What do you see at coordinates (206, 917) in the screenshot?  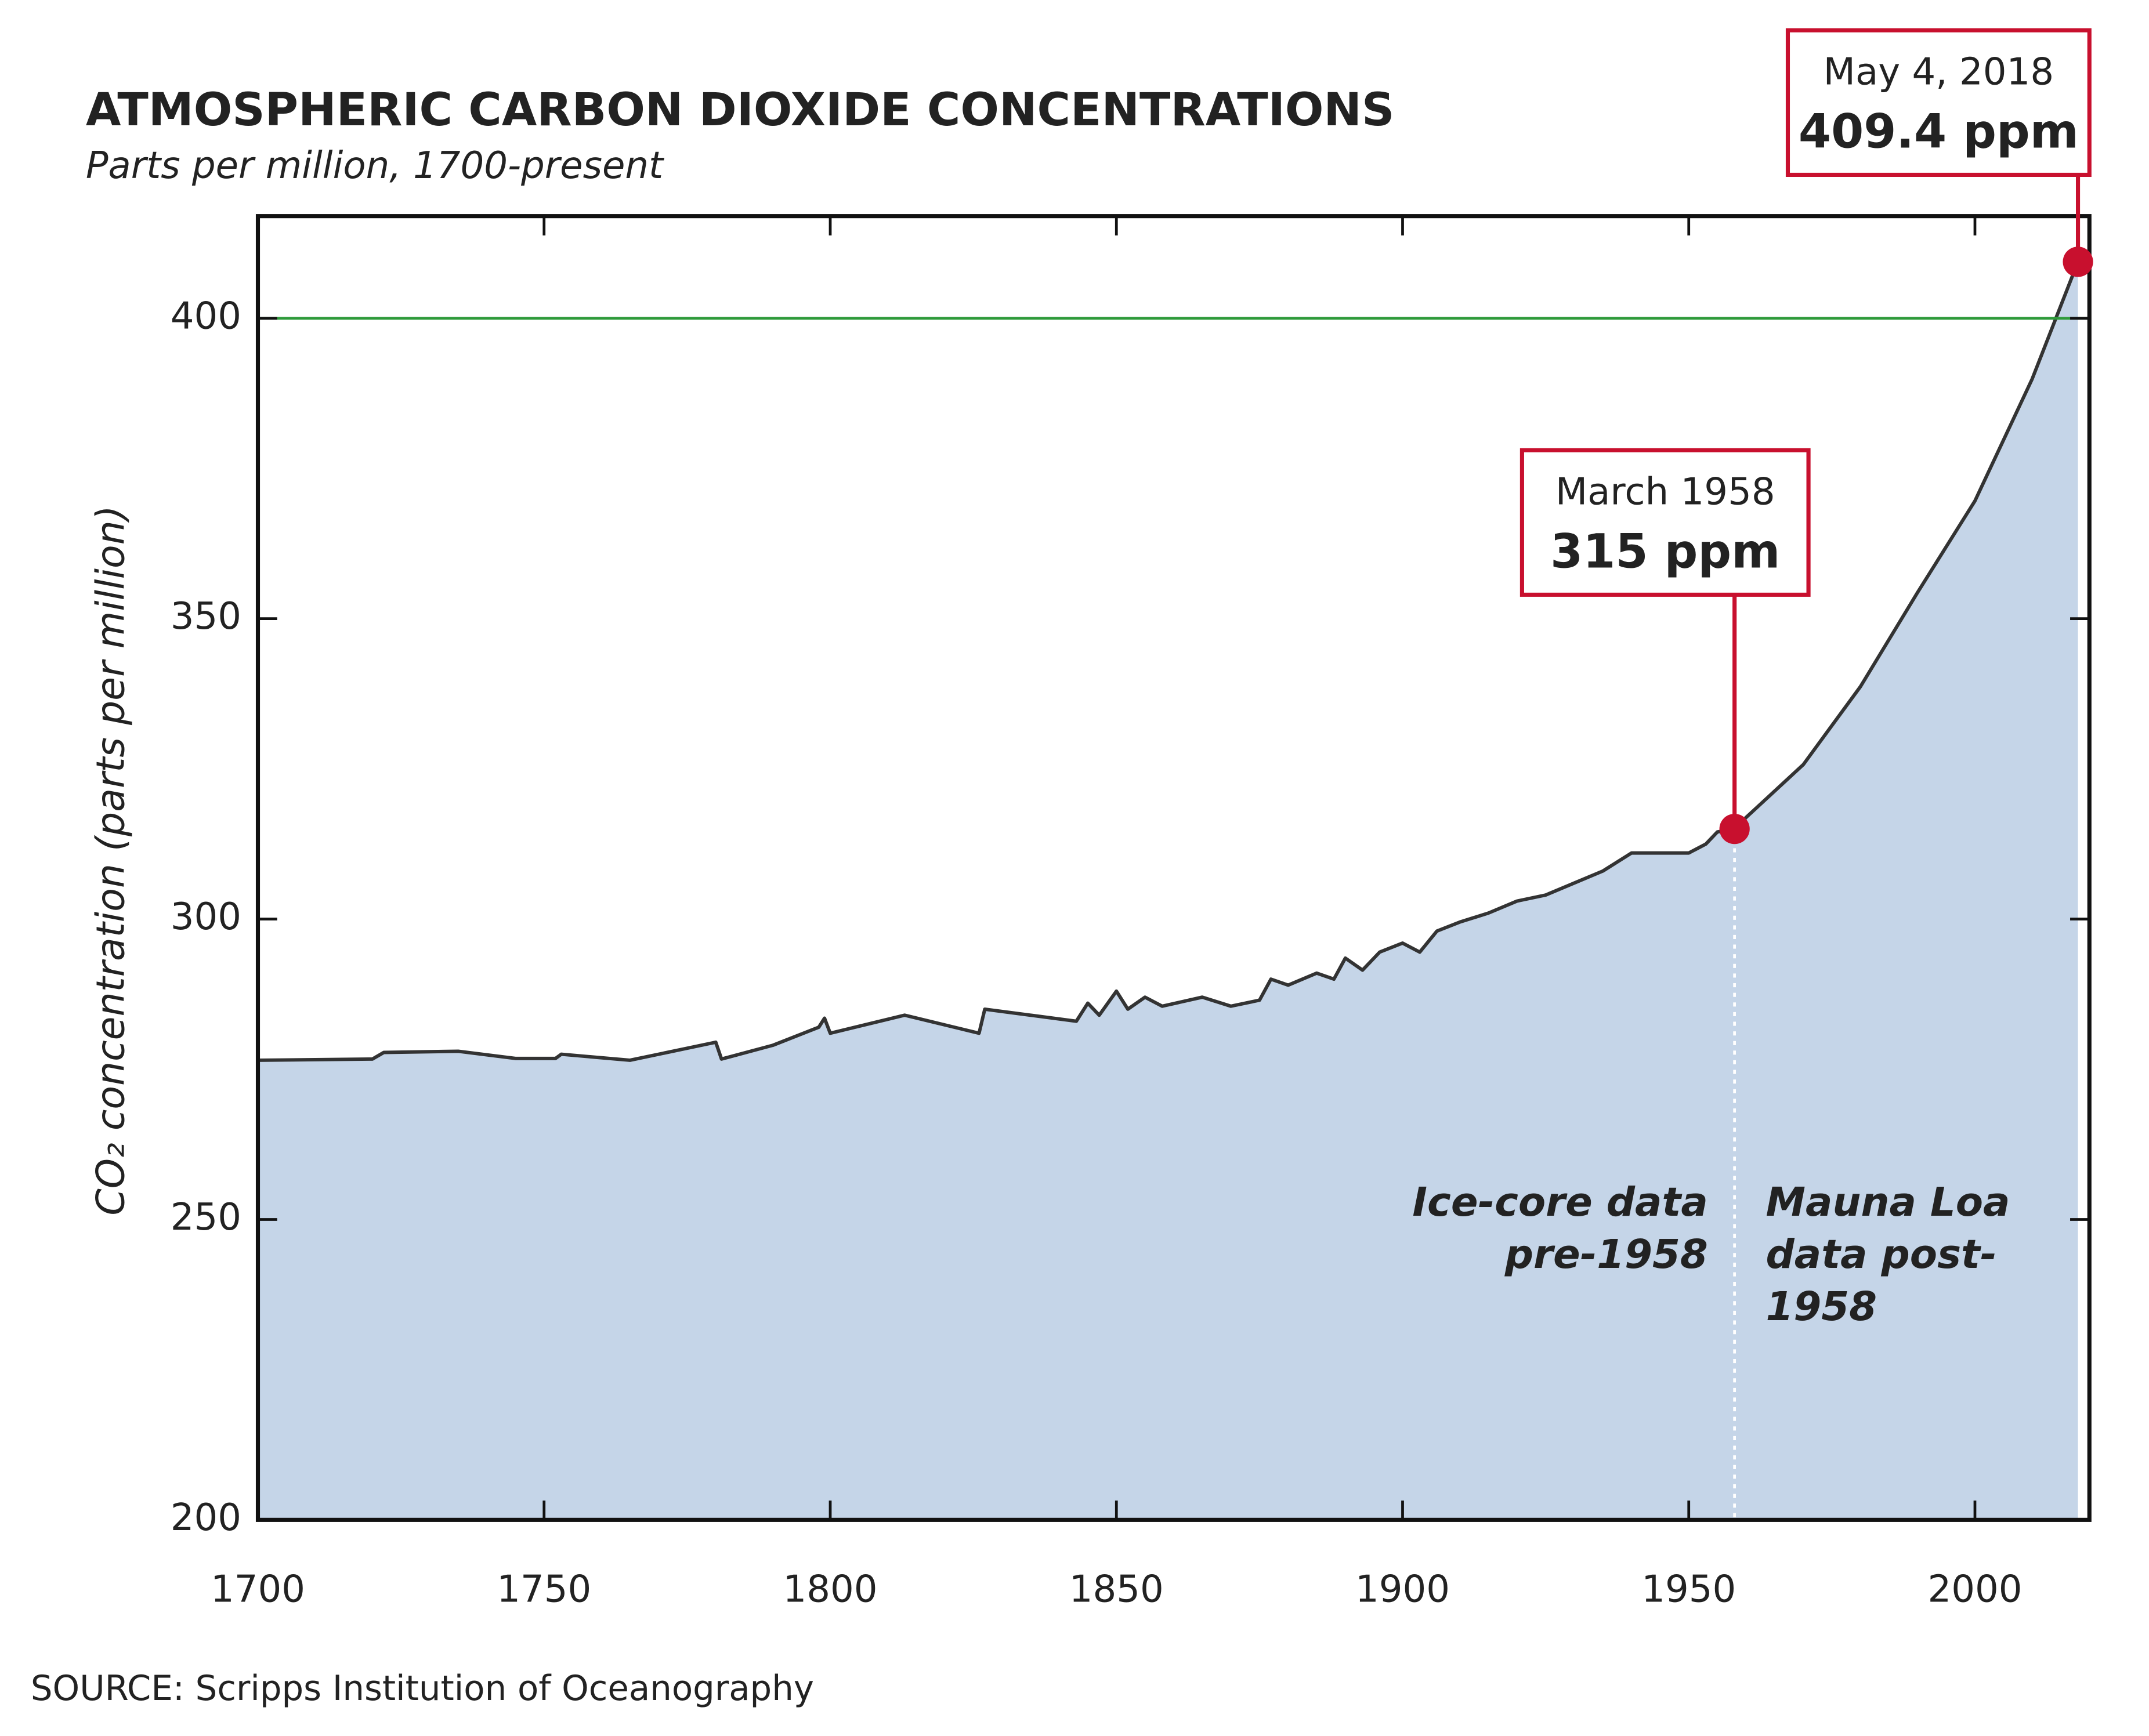 I see `y-tick-label: 300` at bounding box center [206, 917].